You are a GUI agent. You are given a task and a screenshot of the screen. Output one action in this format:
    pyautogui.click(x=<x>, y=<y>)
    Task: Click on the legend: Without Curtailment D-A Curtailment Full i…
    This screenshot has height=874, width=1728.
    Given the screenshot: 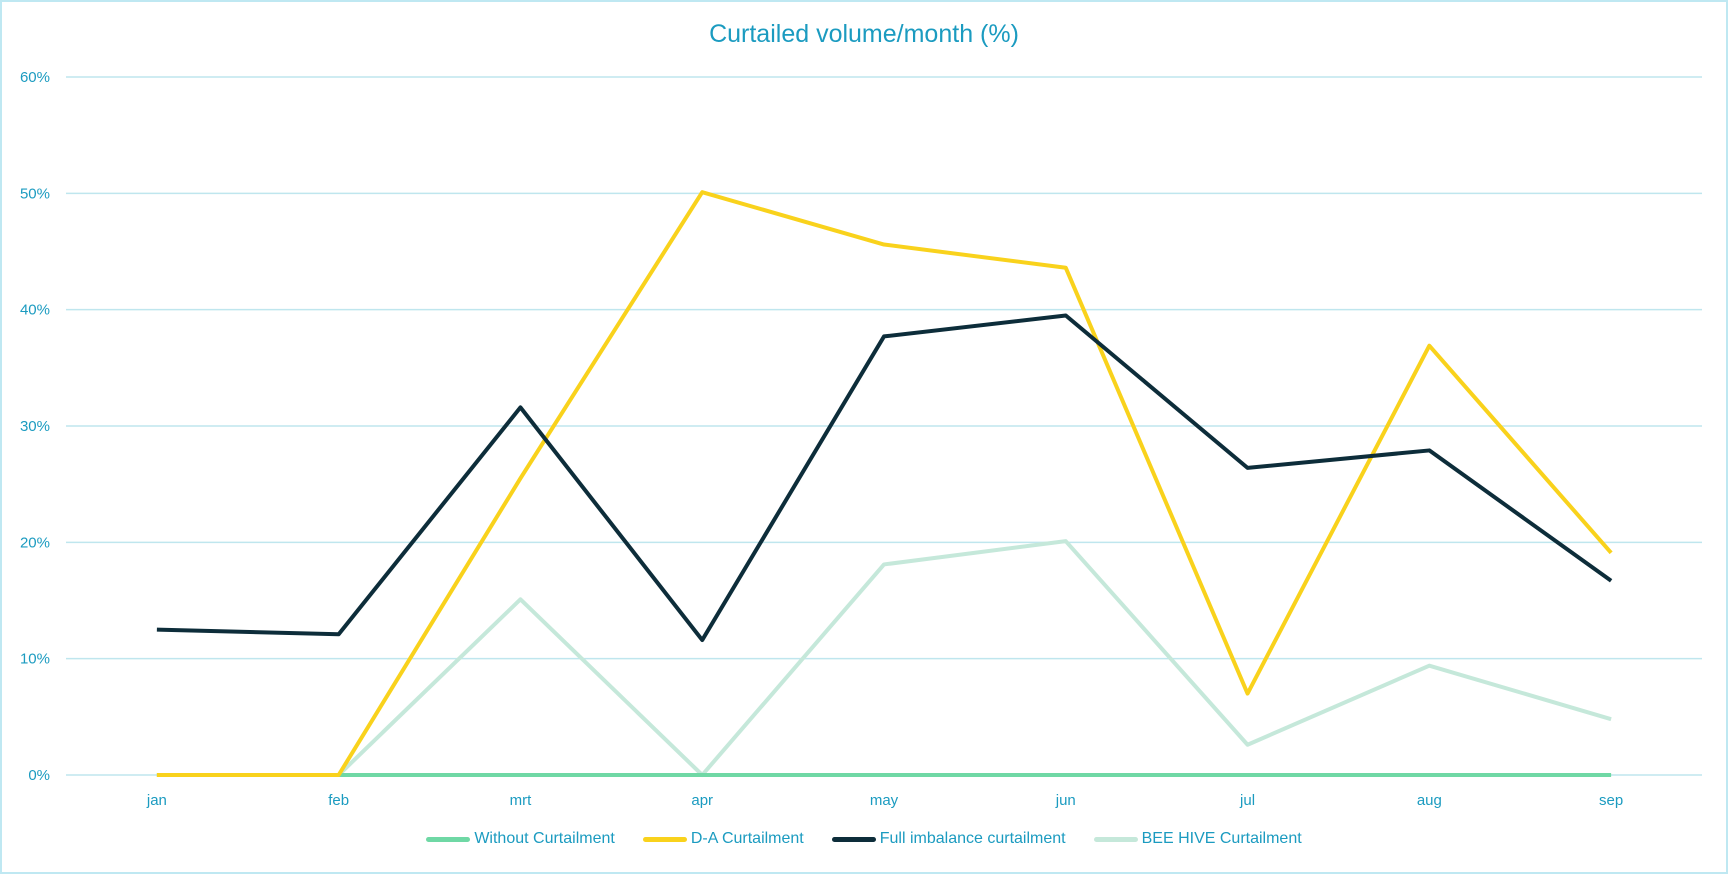 What is the action you would take?
    pyautogui.click(x=864, y=839)
    